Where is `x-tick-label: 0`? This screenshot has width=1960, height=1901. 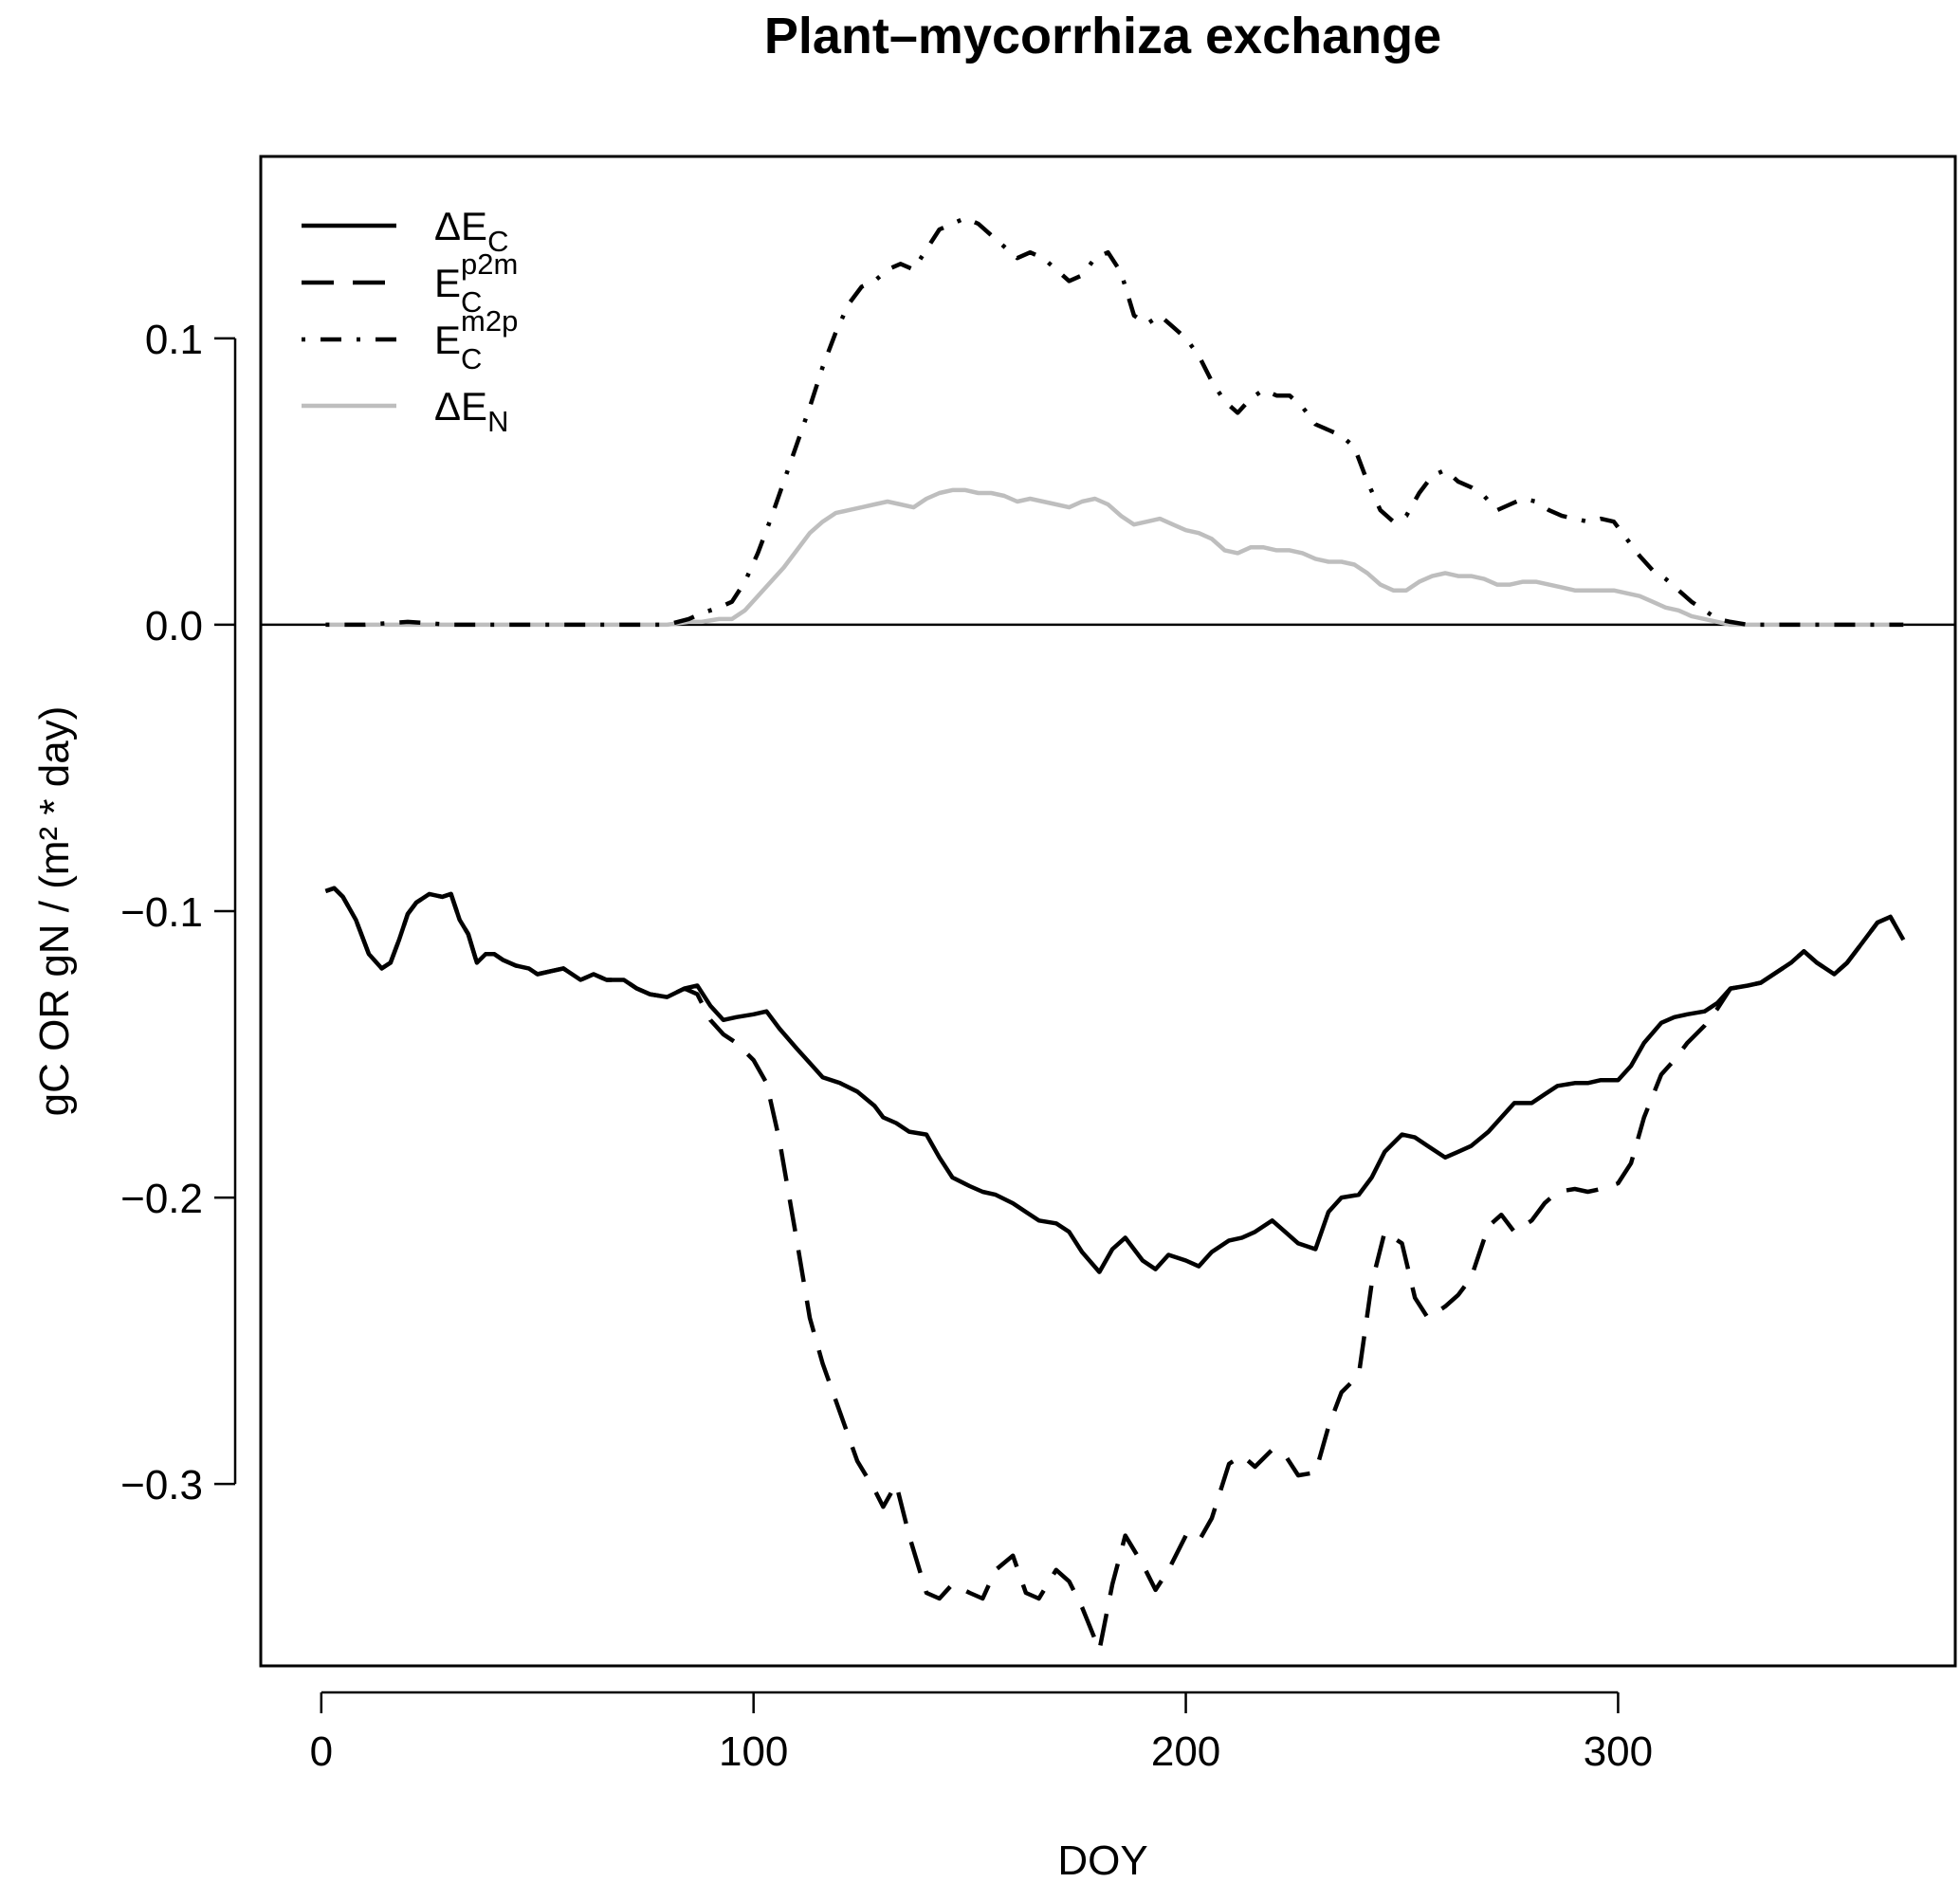
x-tick-label: 0 is located at coordinates (321, 1751).